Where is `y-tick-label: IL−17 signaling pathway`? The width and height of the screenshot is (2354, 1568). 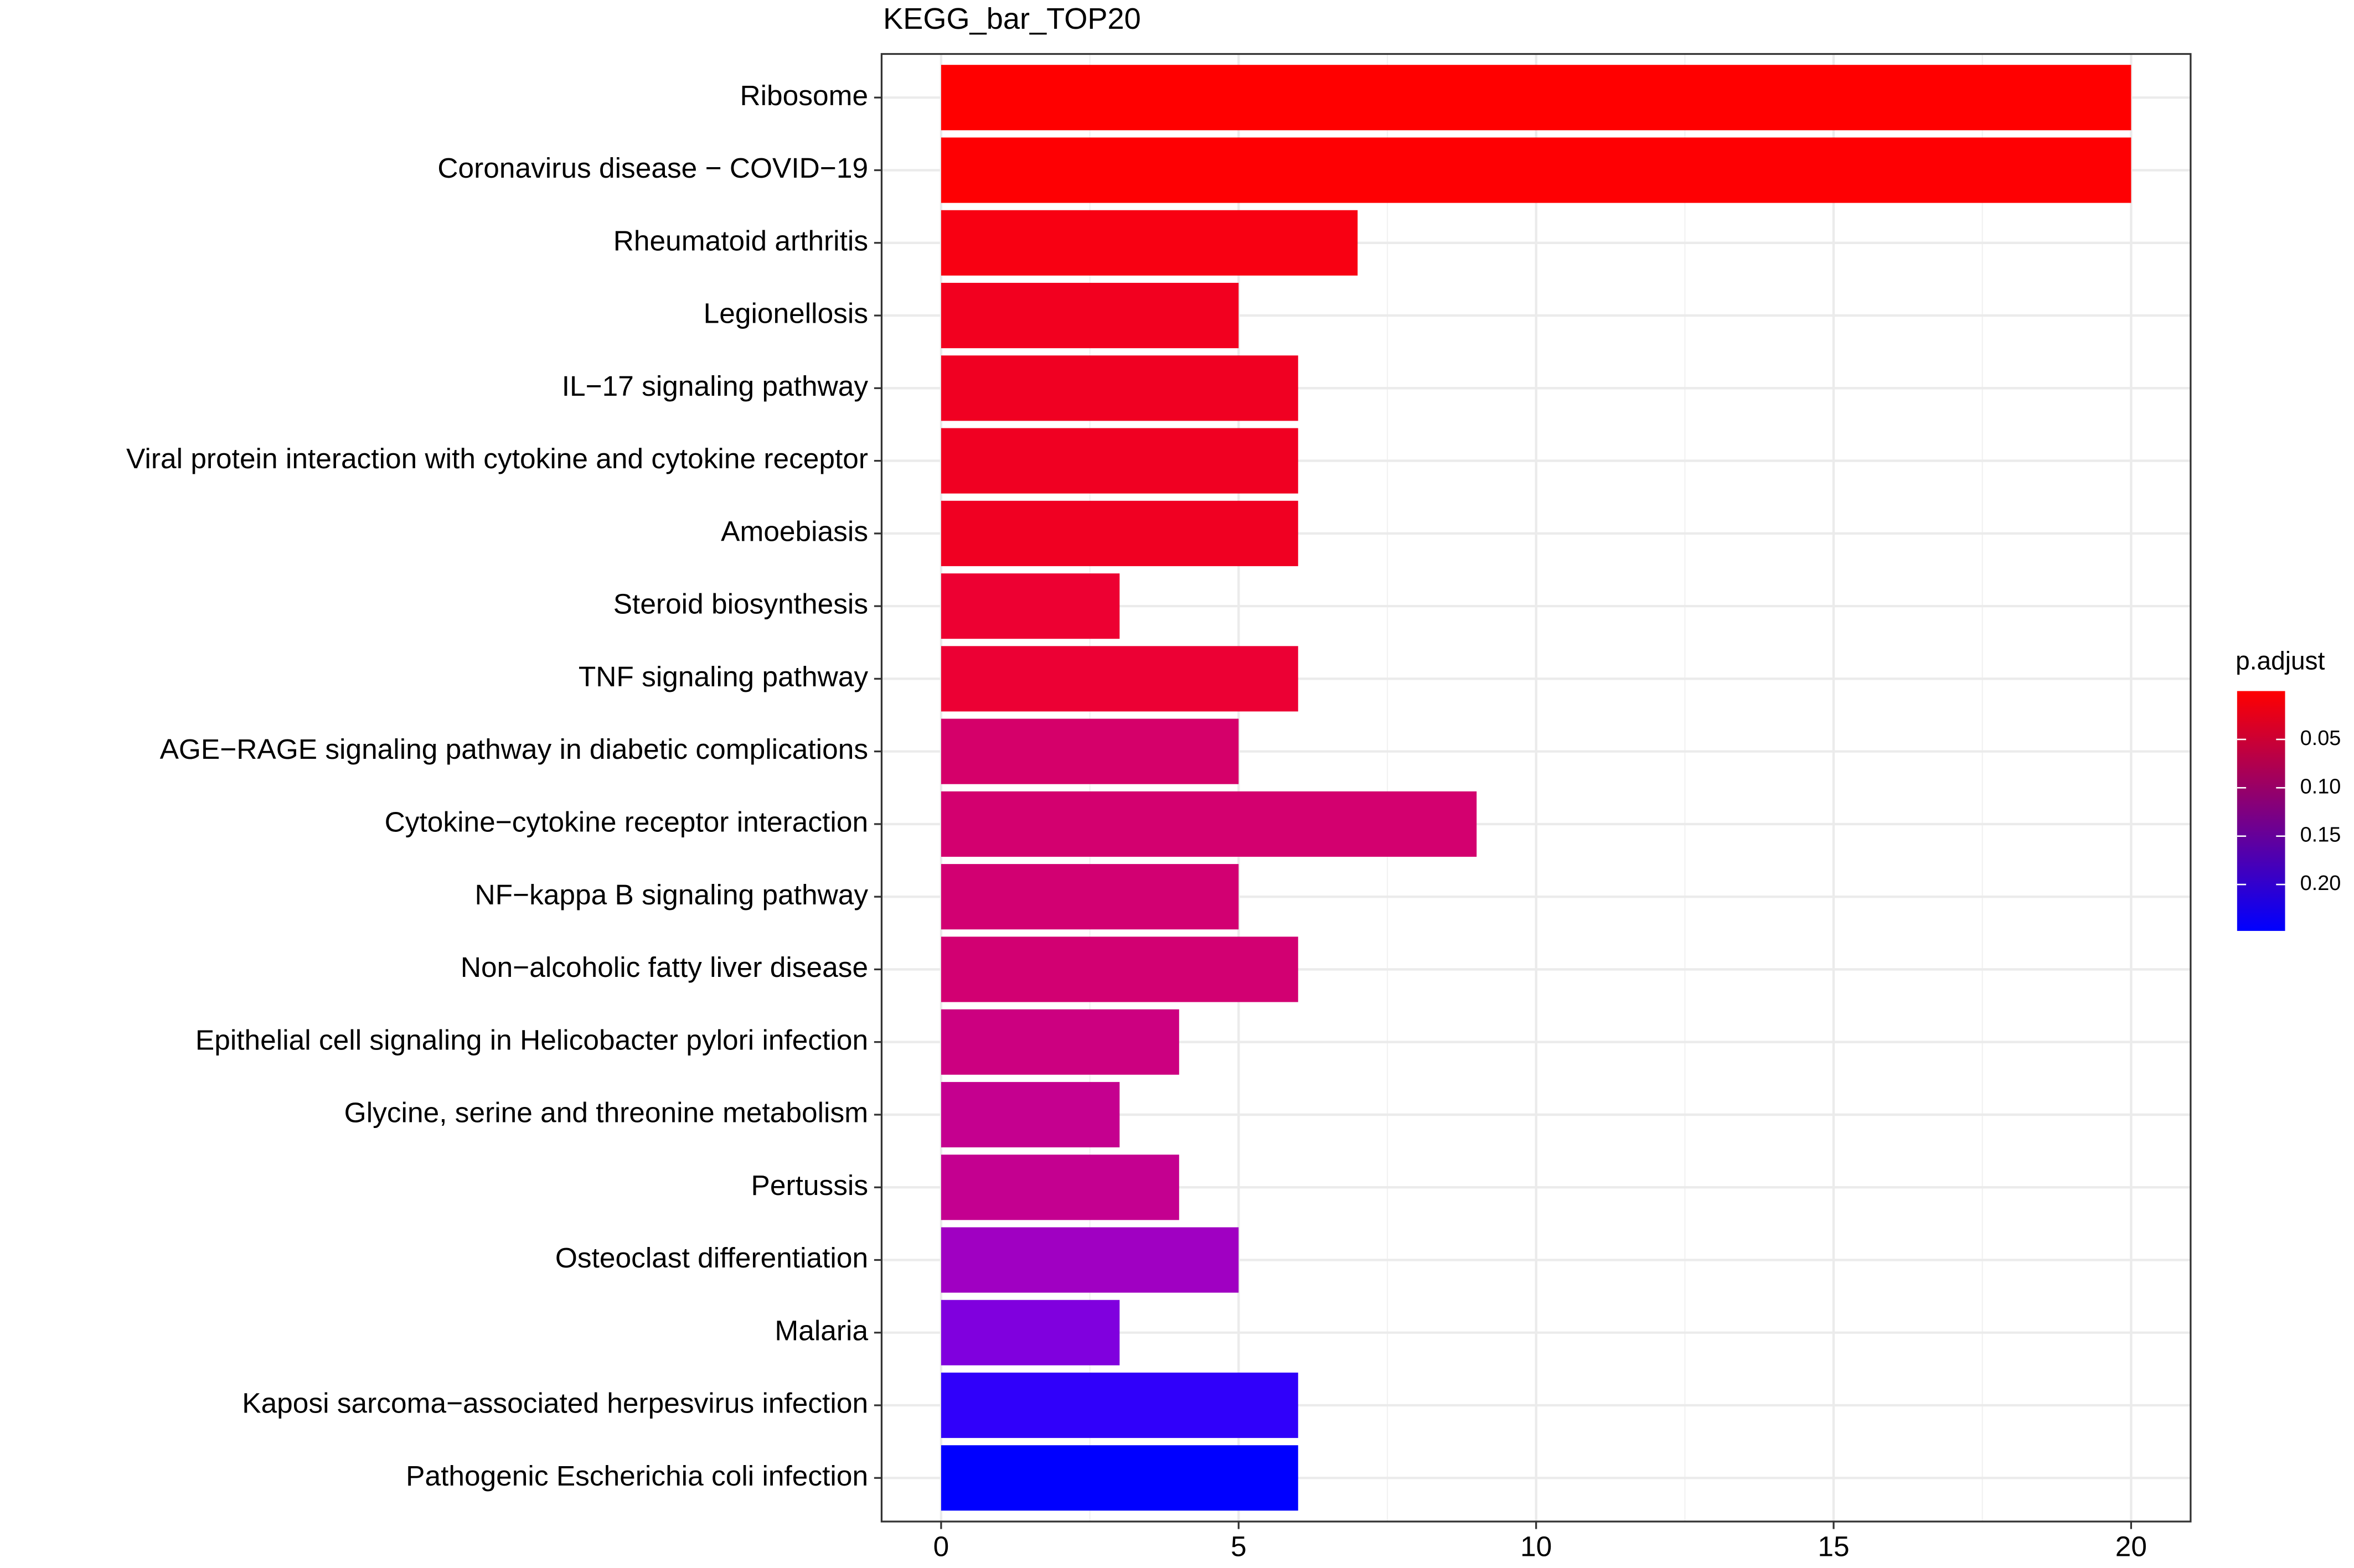 y-tick-label: IL−17 signaling pathway is located at coordinates (715, 386).